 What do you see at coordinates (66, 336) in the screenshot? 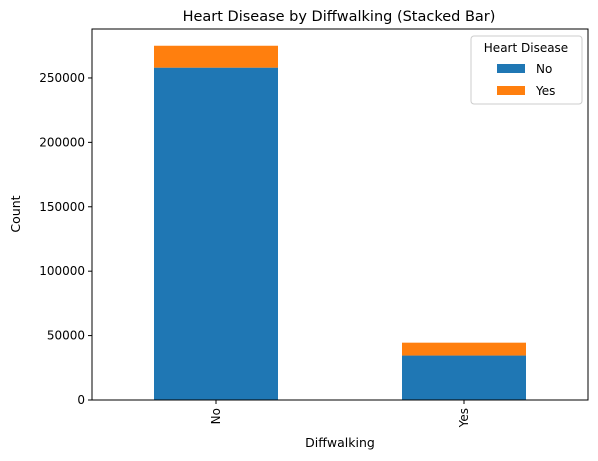
I see `y-tick-label: 50000` at bounding box center [66, 336].